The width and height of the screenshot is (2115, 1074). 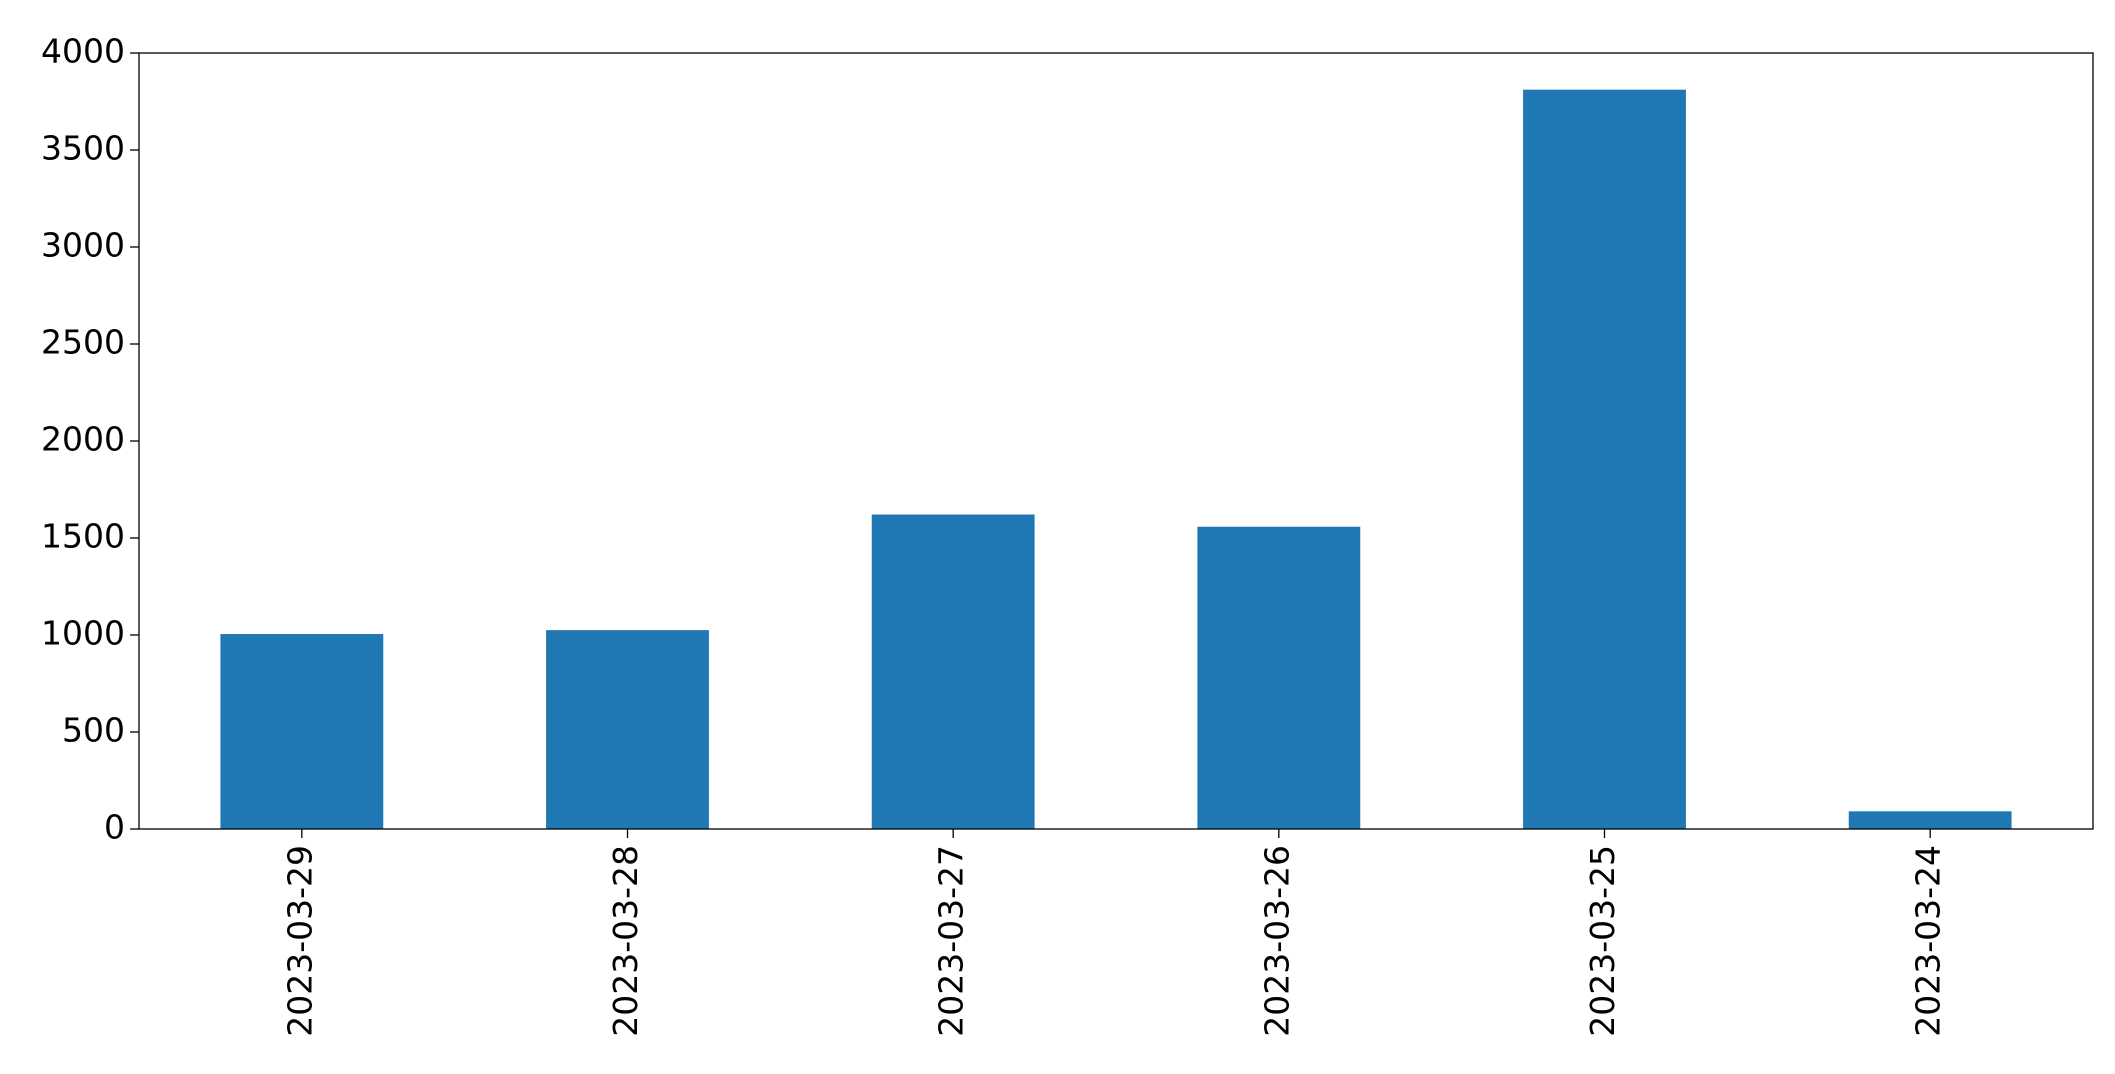 What do you see at coordinates (83, 633) in the screenshot?
I see `y-tick-label: 1000` at bounding box center [83, 633].